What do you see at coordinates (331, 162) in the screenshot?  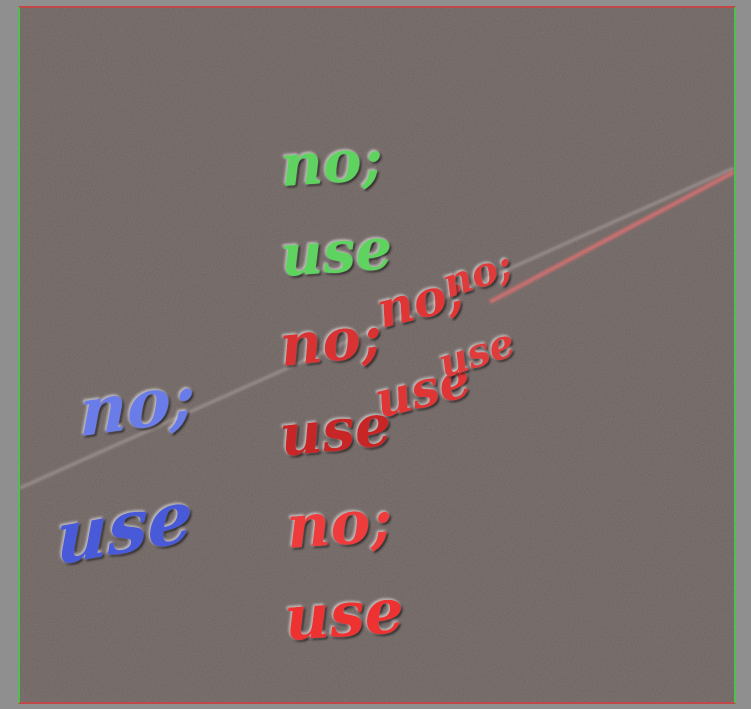 I see `green-top-label: no;` at bounding box center [331, 162].